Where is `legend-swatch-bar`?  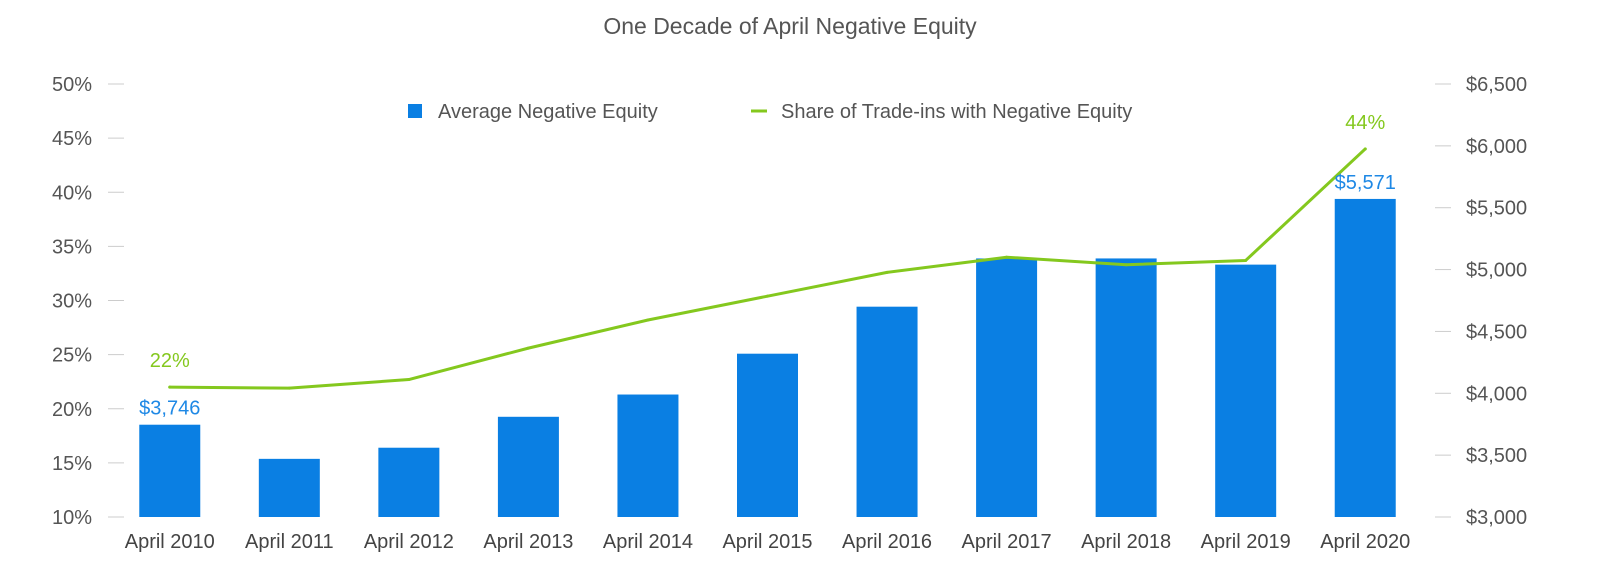 legend-swatch-bar is located at coordinates (415, 111).